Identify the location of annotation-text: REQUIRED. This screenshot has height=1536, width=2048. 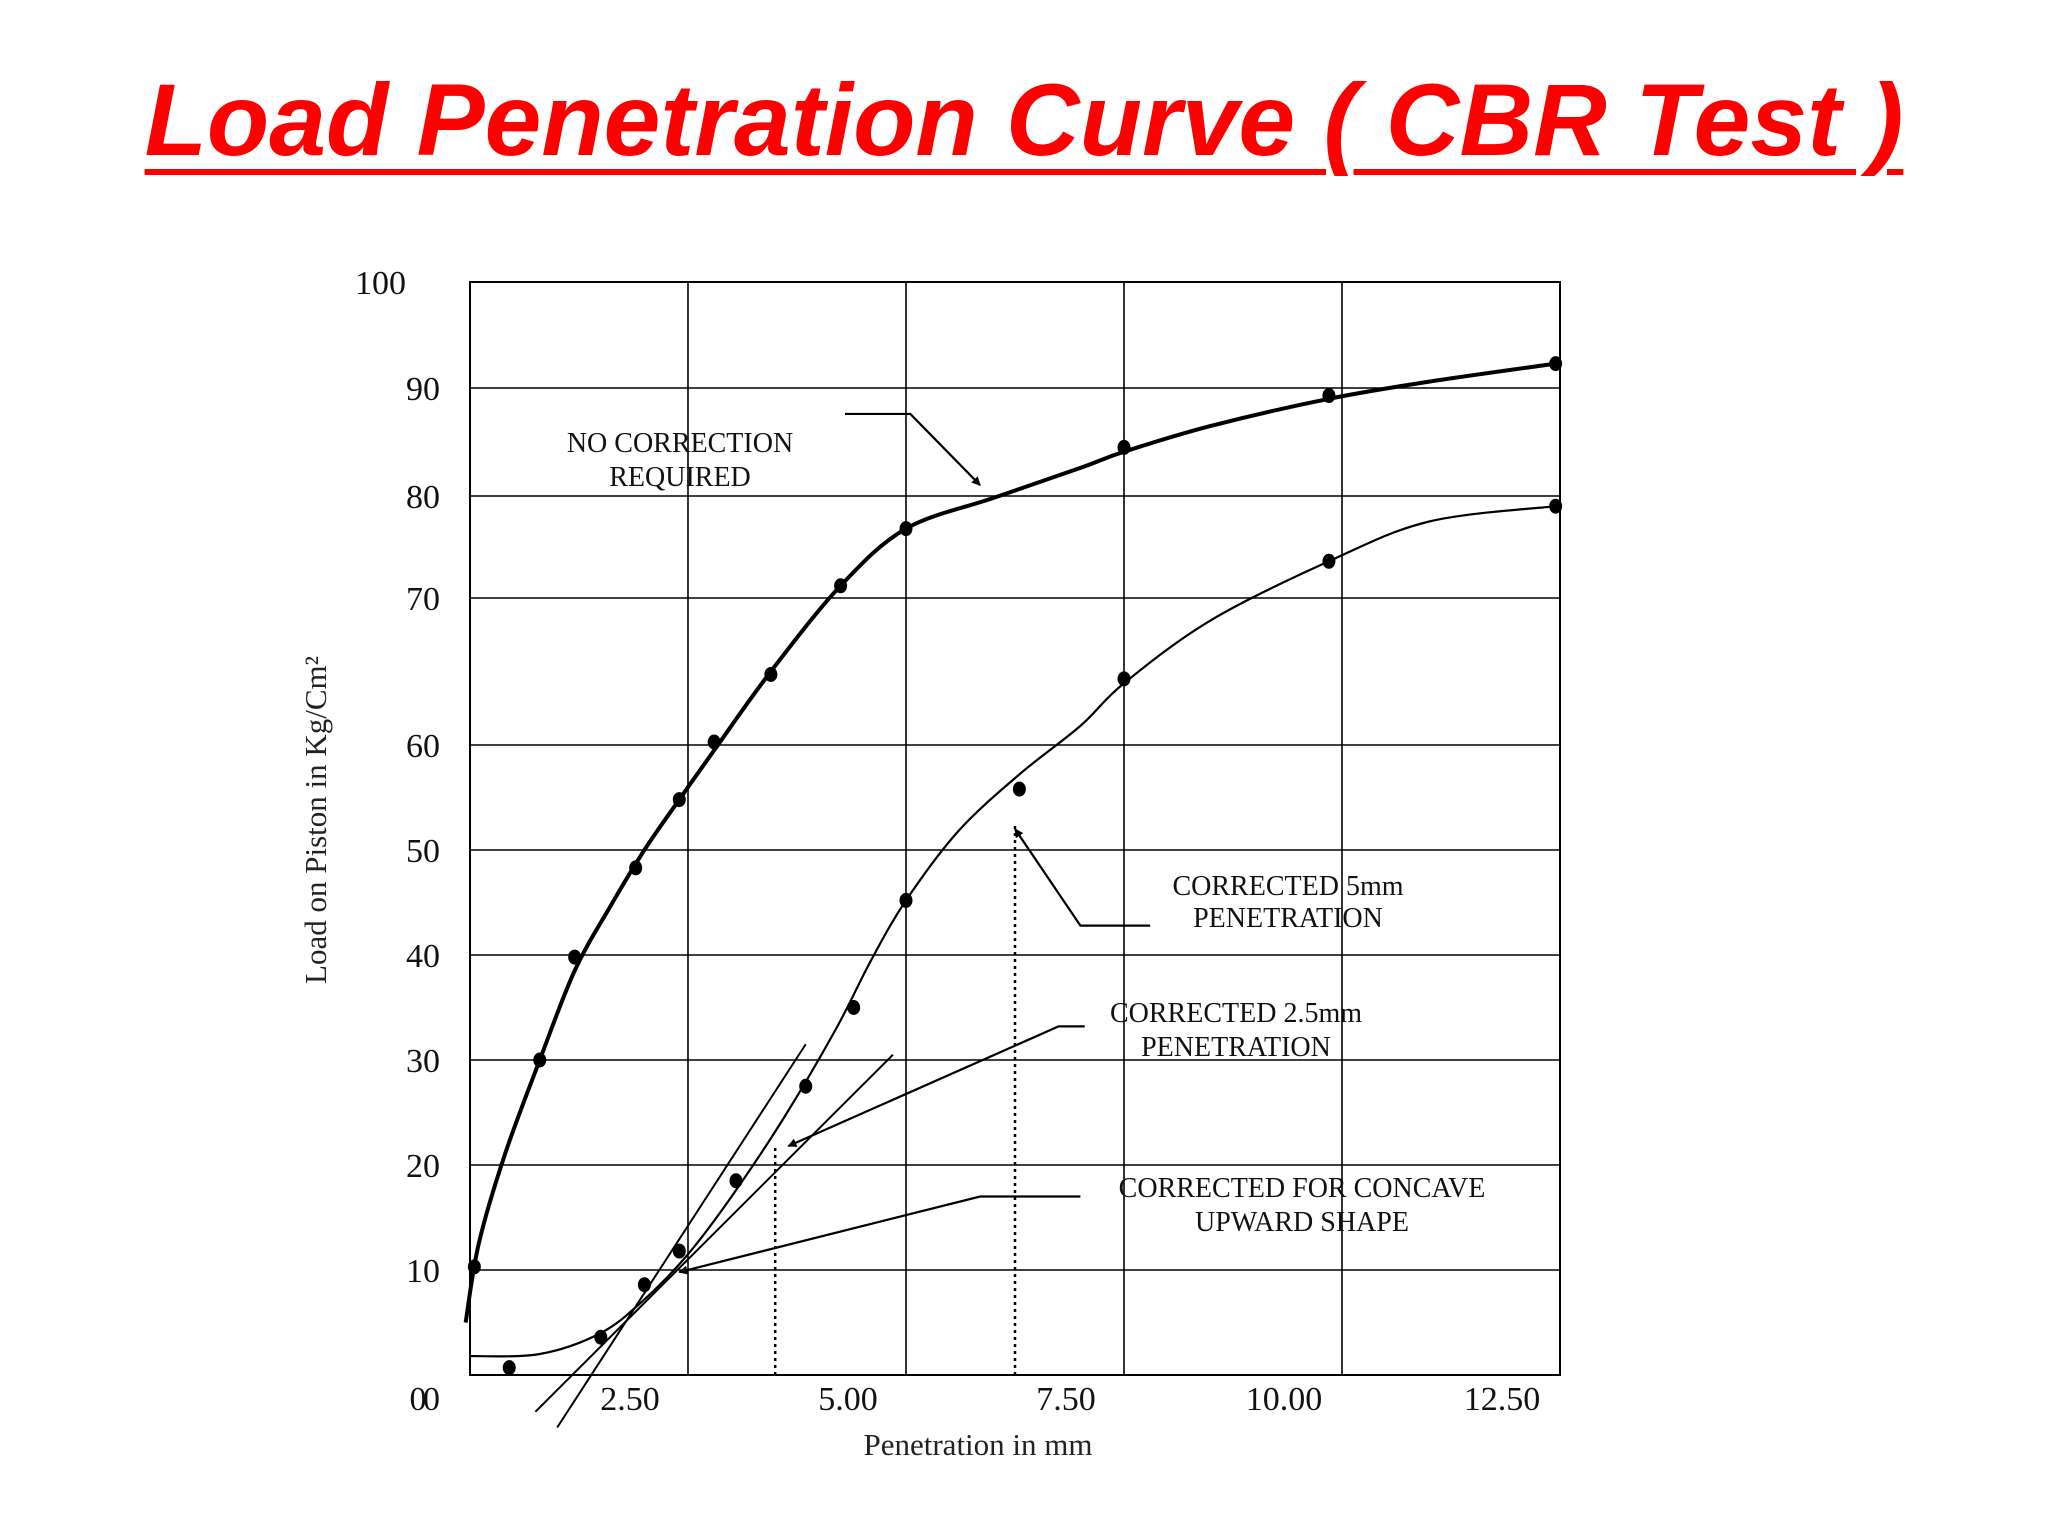
(680, 477).